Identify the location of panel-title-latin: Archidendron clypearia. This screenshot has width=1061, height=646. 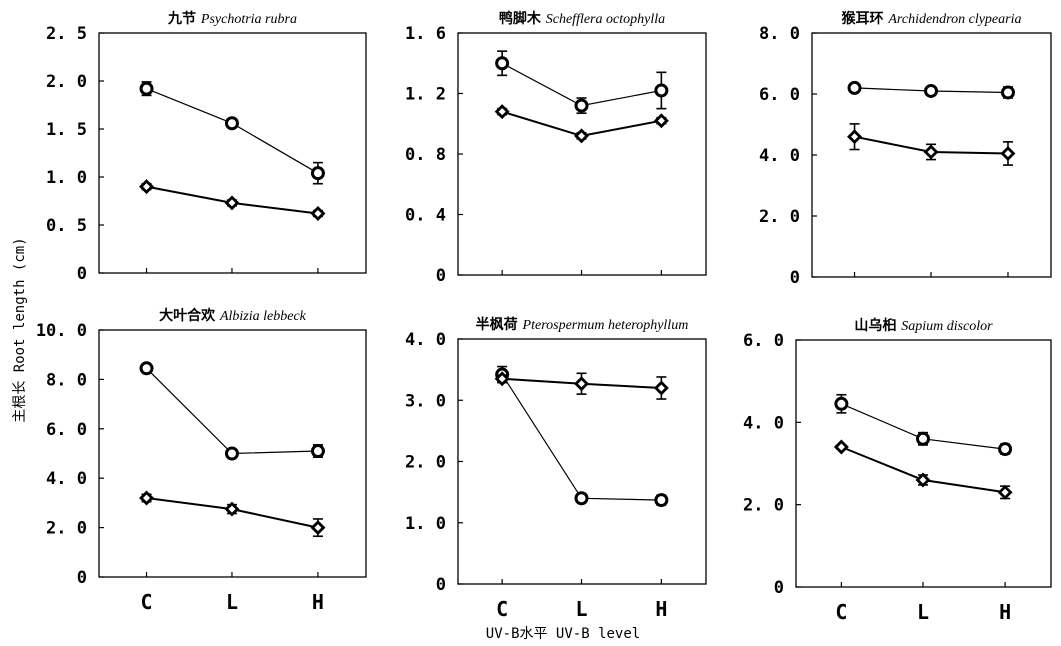
(954, 19).